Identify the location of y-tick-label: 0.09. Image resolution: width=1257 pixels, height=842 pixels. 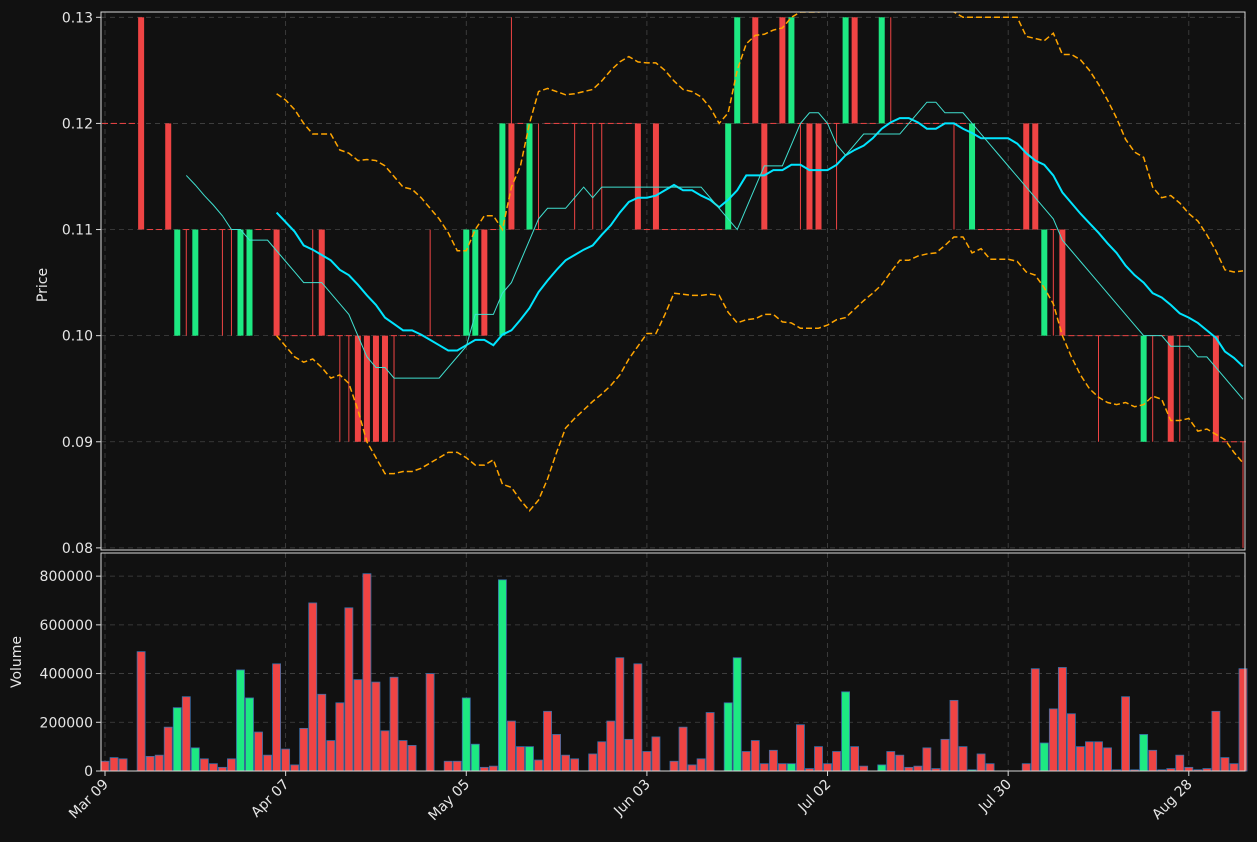
(77, 443).